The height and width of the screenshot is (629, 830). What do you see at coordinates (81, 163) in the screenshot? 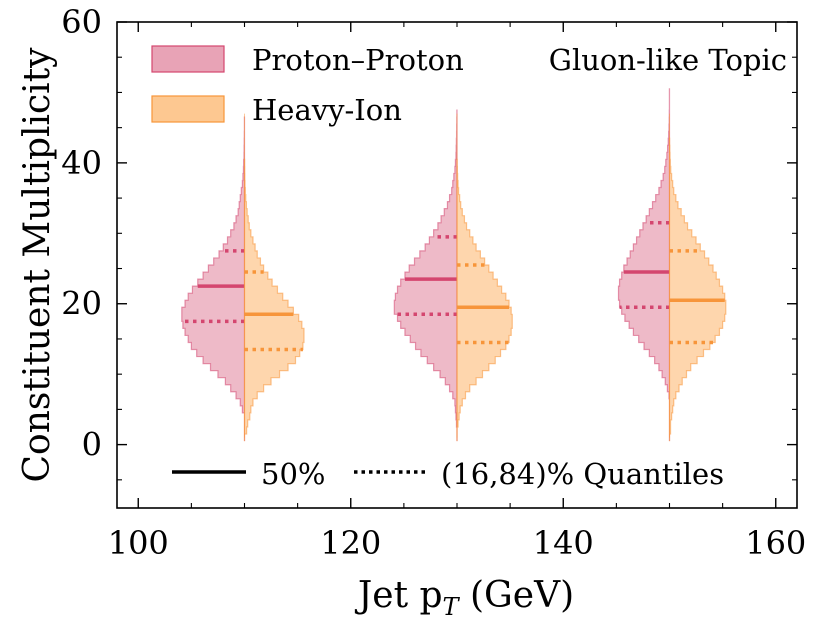
I see `y-tick-label-40: 40` at bounding box center [81, 163].